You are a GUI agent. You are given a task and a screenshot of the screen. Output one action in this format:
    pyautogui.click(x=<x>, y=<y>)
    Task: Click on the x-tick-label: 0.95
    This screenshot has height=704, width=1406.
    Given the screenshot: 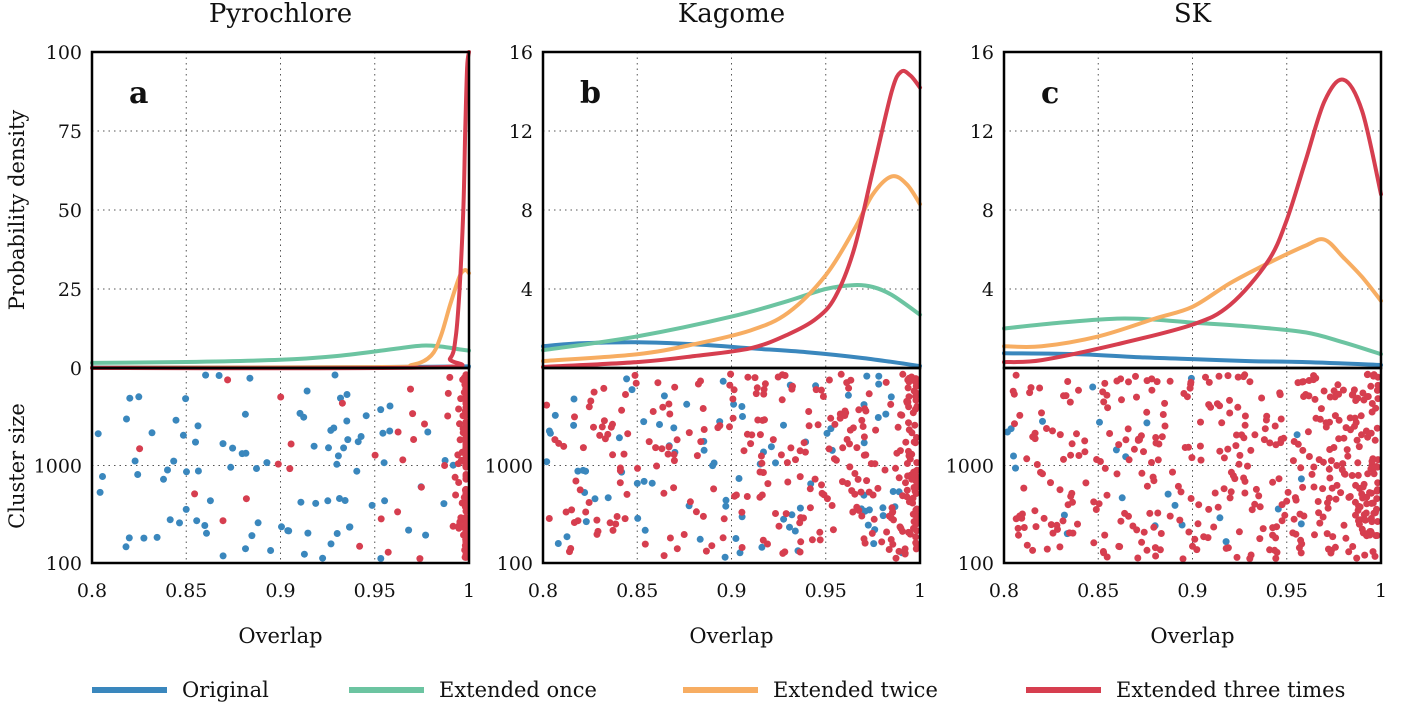 What is the action you would take?
    pyautogui.click(x=826, y=591)
    